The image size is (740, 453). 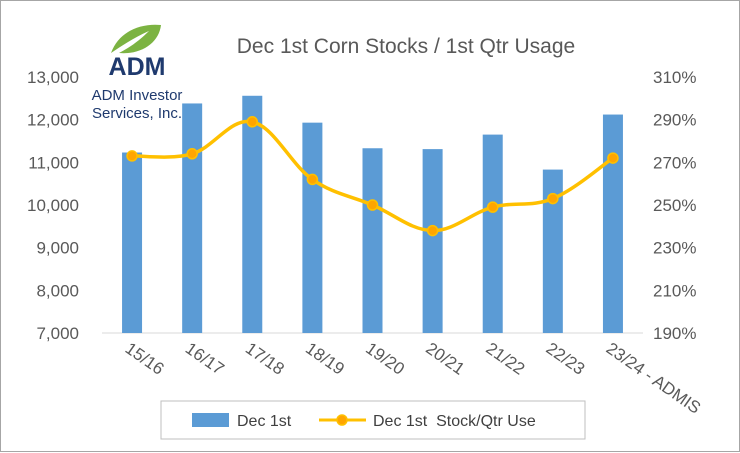 I want to click on right-tick-label: 190%, so click(x=674, y=333).